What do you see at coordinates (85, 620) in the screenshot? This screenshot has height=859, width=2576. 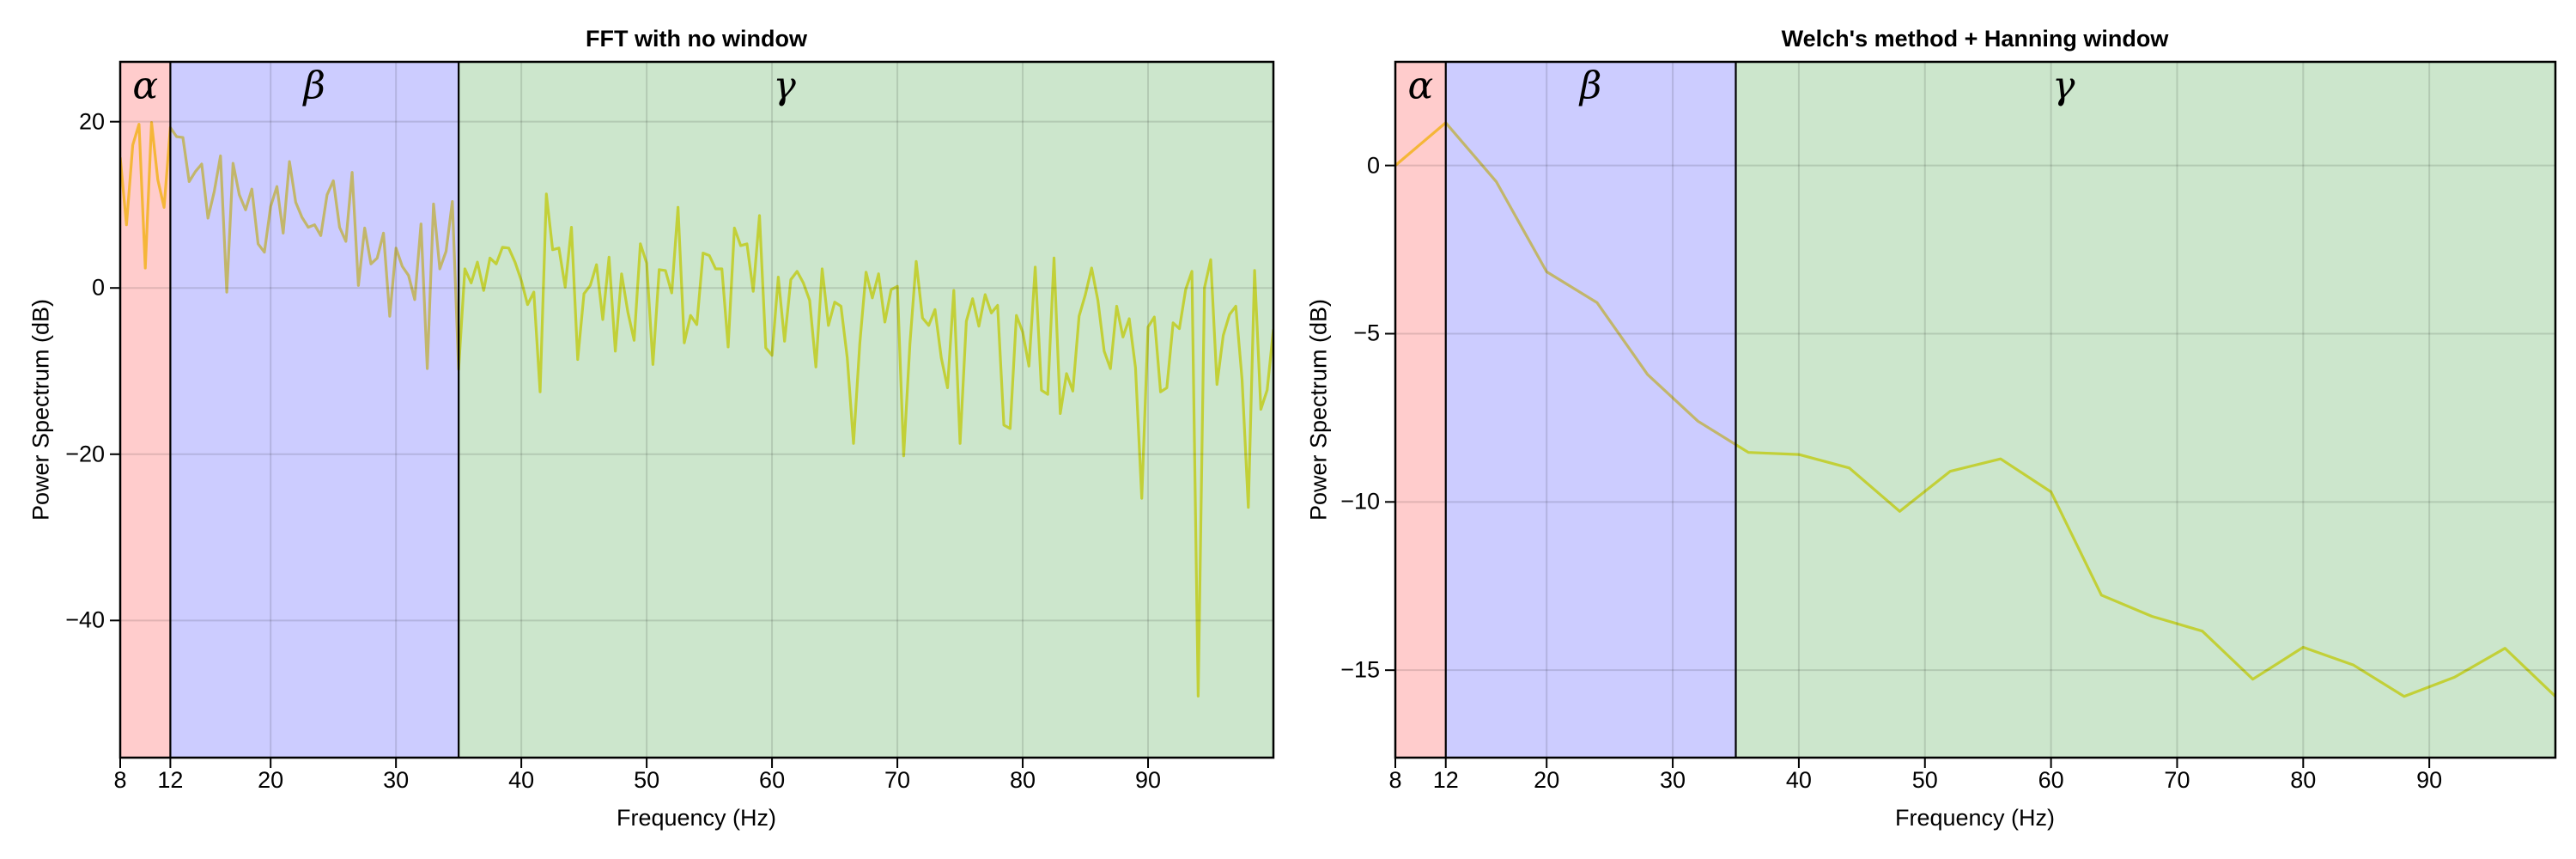 I see `y-tick-label: −40` at bounding box center [85, 620].